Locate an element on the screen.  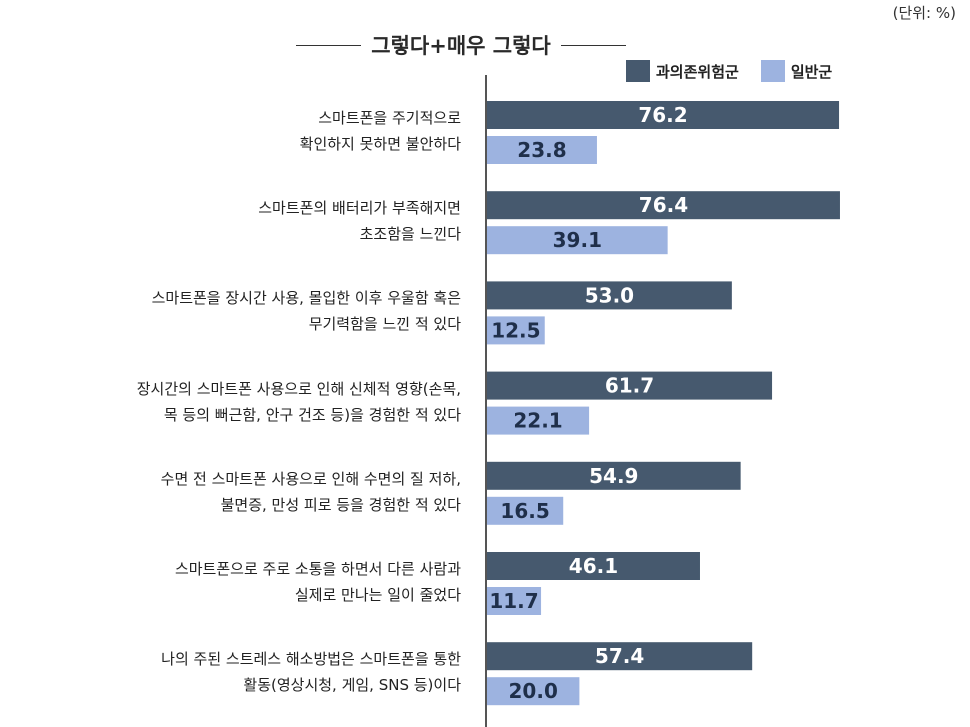
value-label-high-risk: 76.4 is located at coordinates (663, 205).